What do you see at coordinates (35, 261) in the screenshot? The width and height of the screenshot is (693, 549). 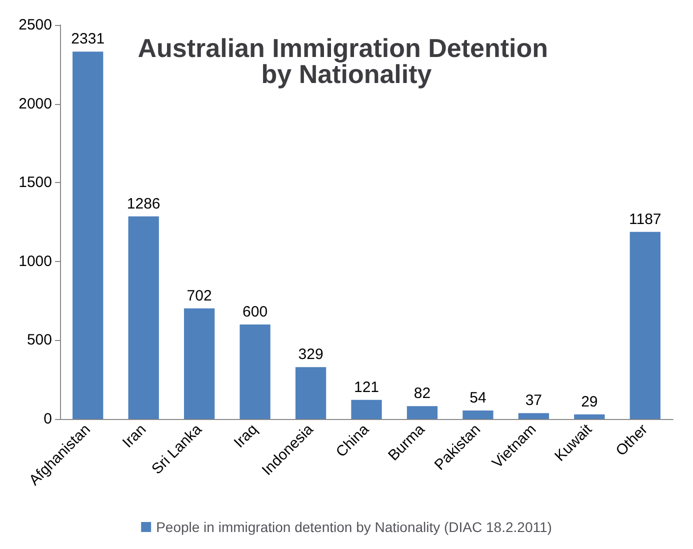 I see `y-tick-label: 1000` at bounding box center [35, 261].